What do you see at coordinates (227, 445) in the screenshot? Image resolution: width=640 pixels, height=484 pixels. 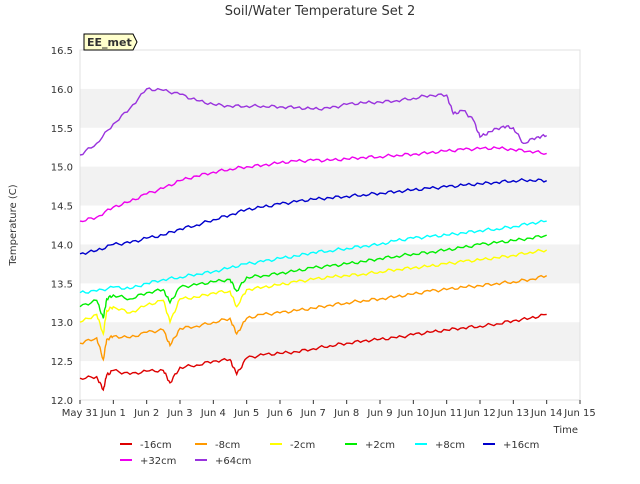 I see `legend-label: -8cm` at bounding box center [227, 445].